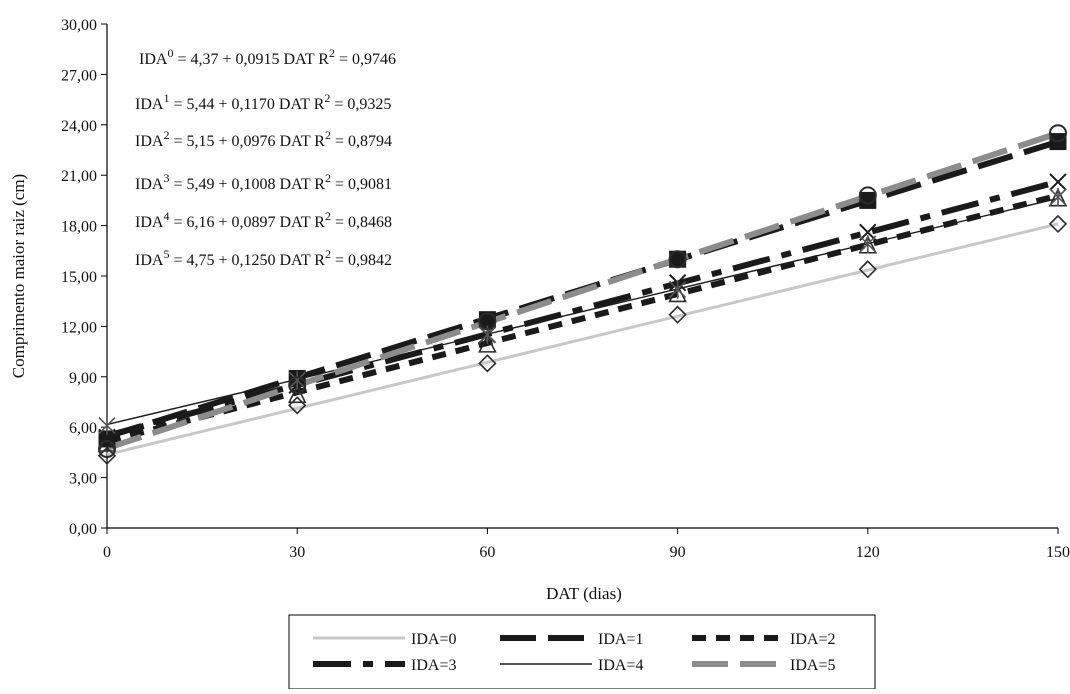 The image size is (1070, 694). I want to click on x-tick-label: 60, so click(487, 552).